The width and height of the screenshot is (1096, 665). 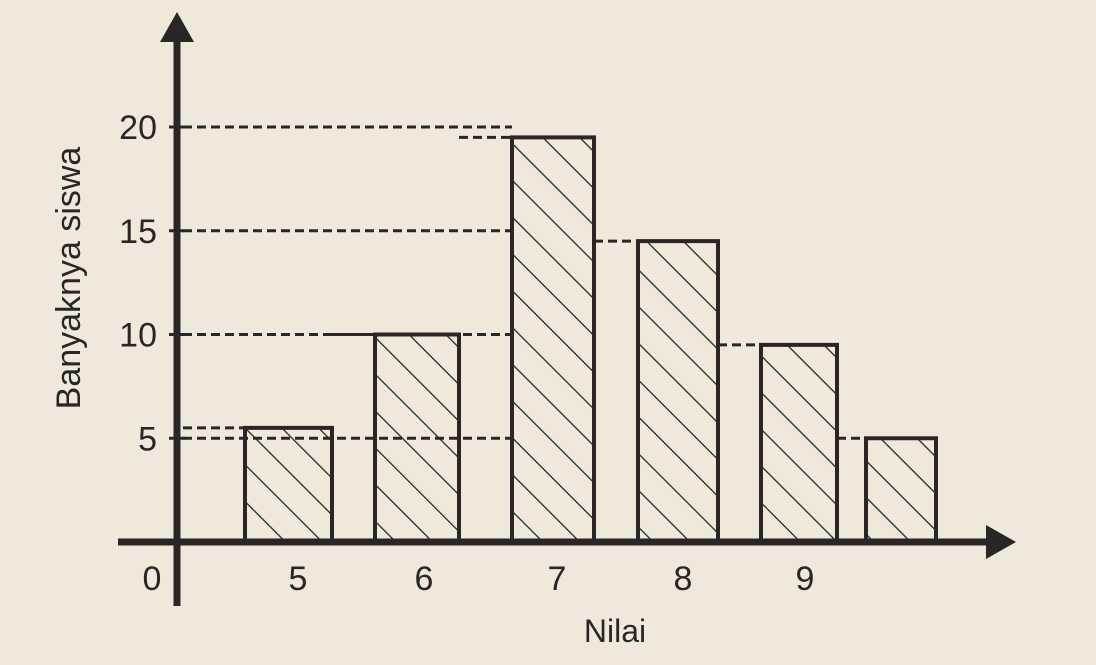 I want to click on x-tick-label: 9, so click(x=805, y=579).